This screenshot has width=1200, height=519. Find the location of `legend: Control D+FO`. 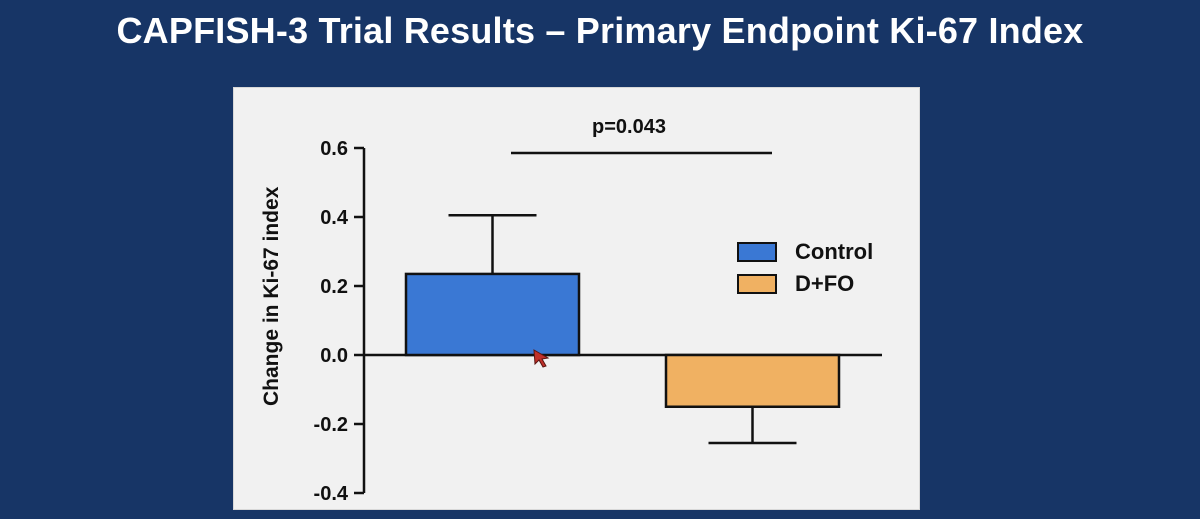

legend: Control D+FO is located at coordinates (805, 268).